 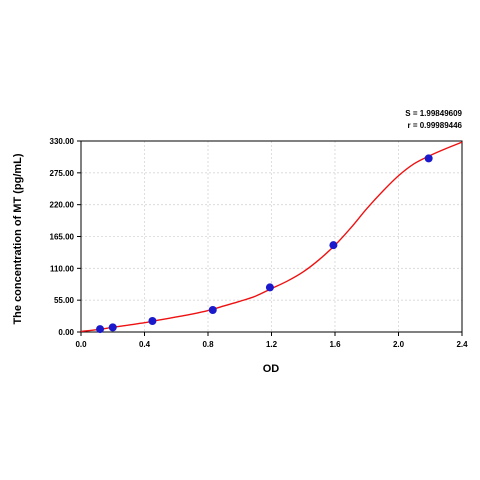 What do you see at coordinates (81, 344) in the screenshot?
I see `x-tick-label: 0.0` at bounding box center [81, 344].